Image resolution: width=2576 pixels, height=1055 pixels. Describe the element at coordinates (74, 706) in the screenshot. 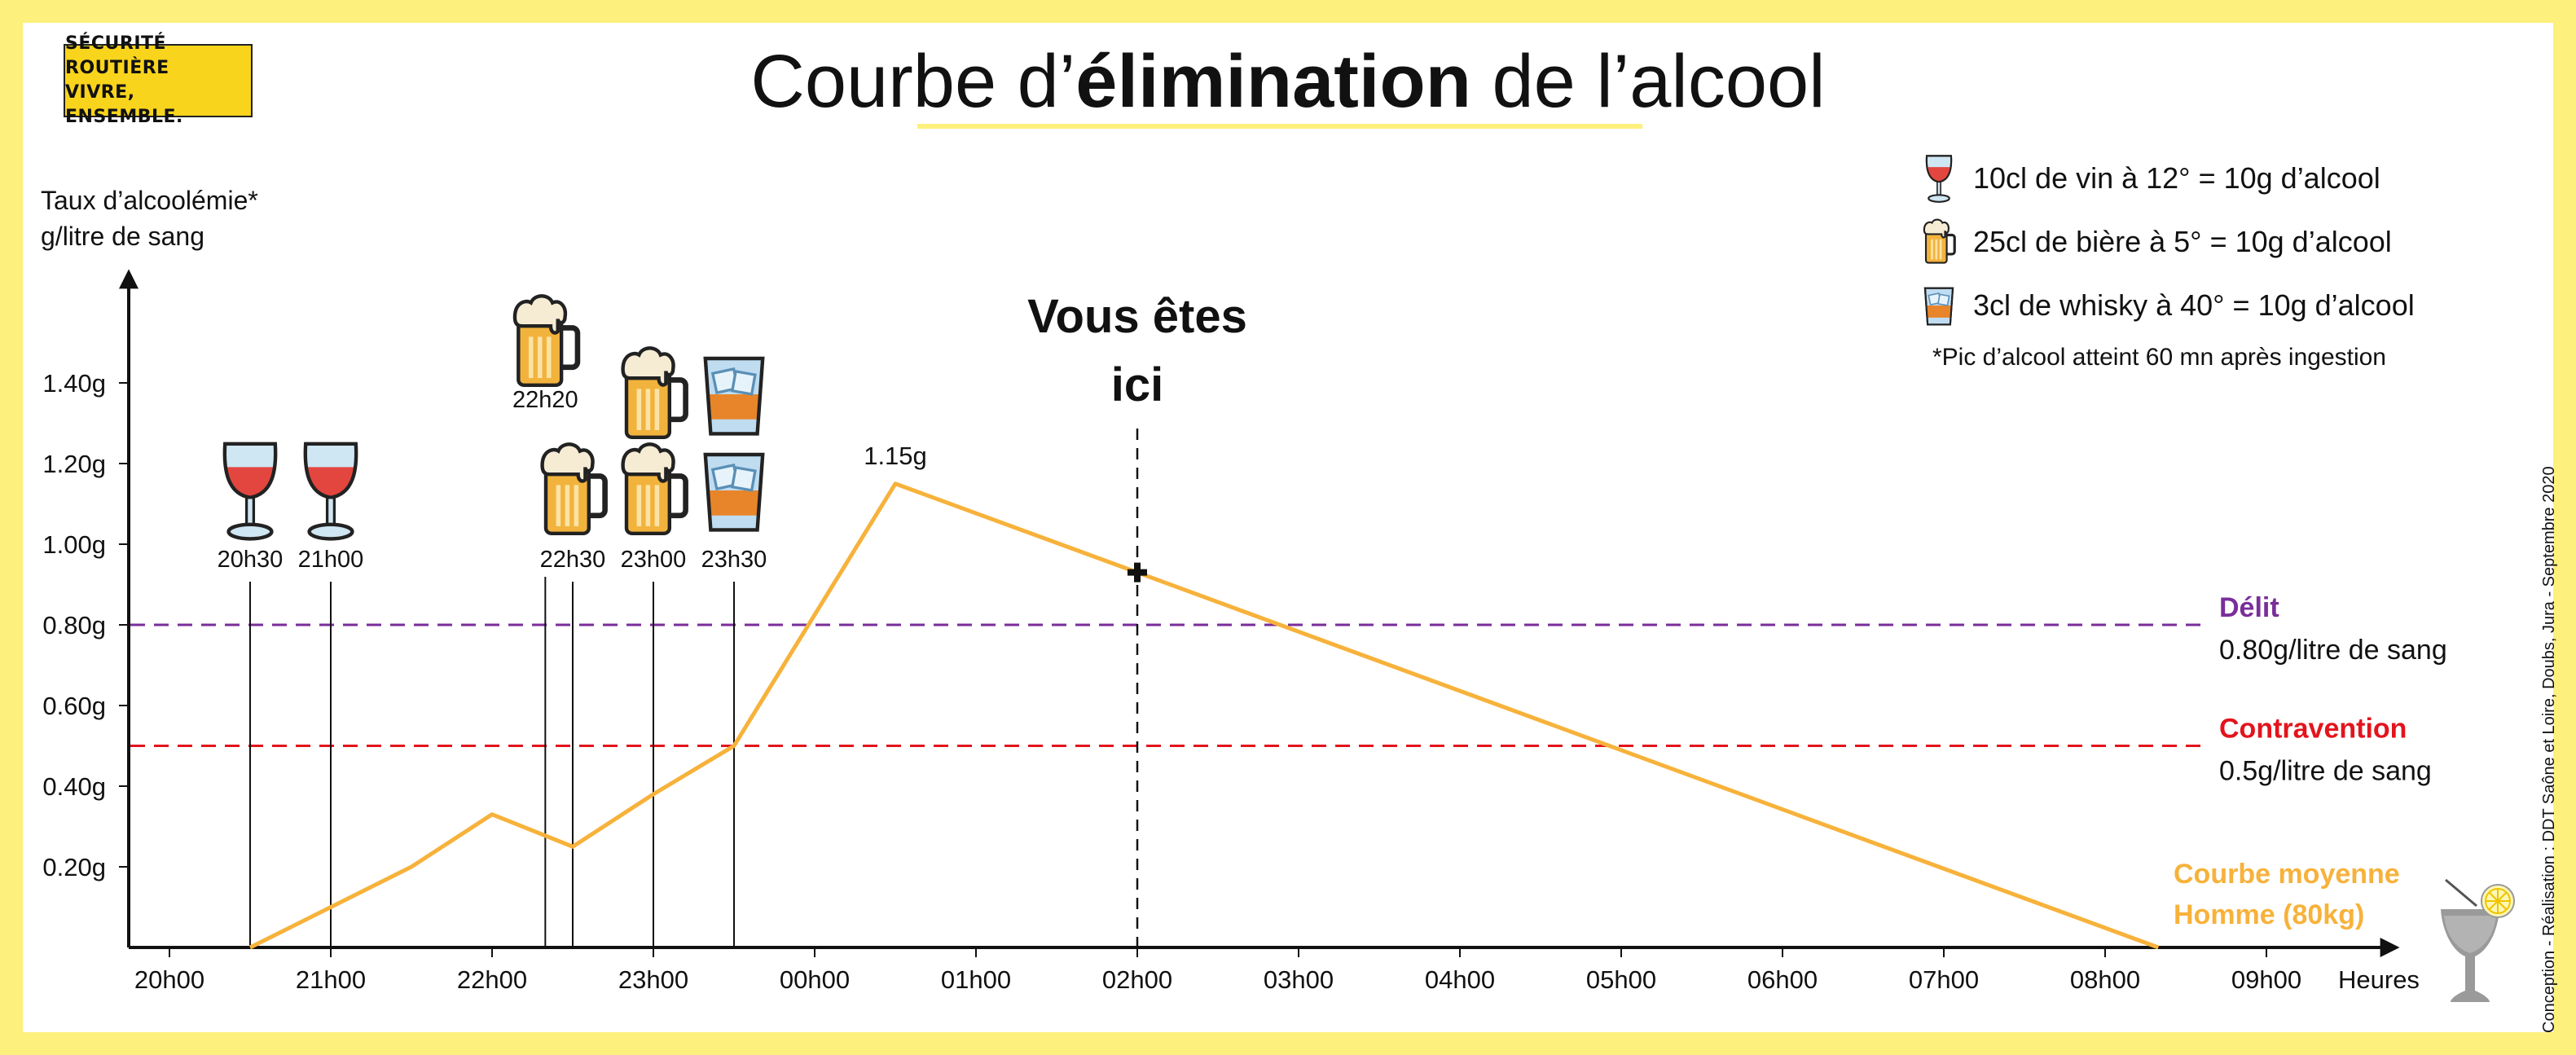

I see `y-tick-label: 0.60g` at that location.